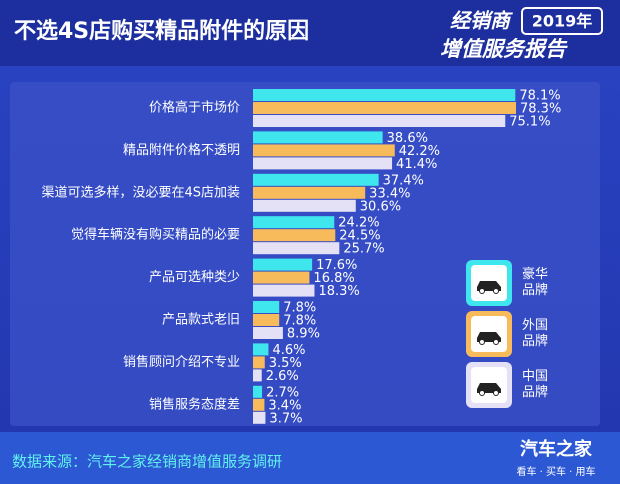 This screenshot has height=484, width=620. Describe the element at coordinates (201, 320) in the screenshot. I see `category-label: 产品款式老旧` at that location.